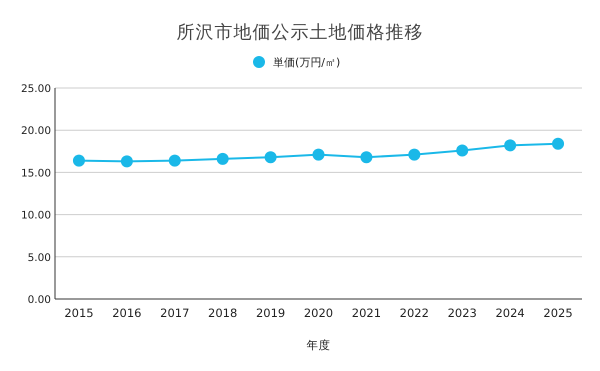  What do you see at coordinates (300, 32) in the screenshot?
I see `chart-title: 所沢市地価公示土地価格推移` at bounding box center [300, 32].